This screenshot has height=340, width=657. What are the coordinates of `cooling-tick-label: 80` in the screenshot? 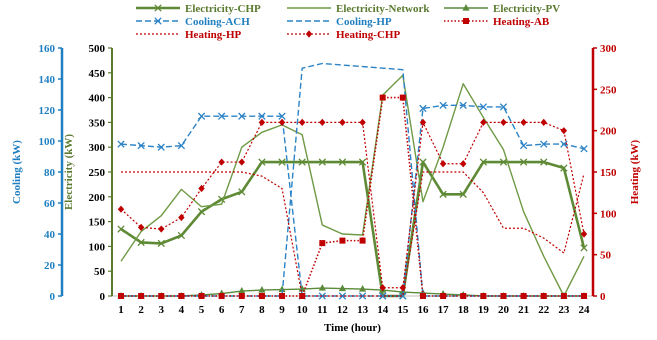 It's located at (50, 173).